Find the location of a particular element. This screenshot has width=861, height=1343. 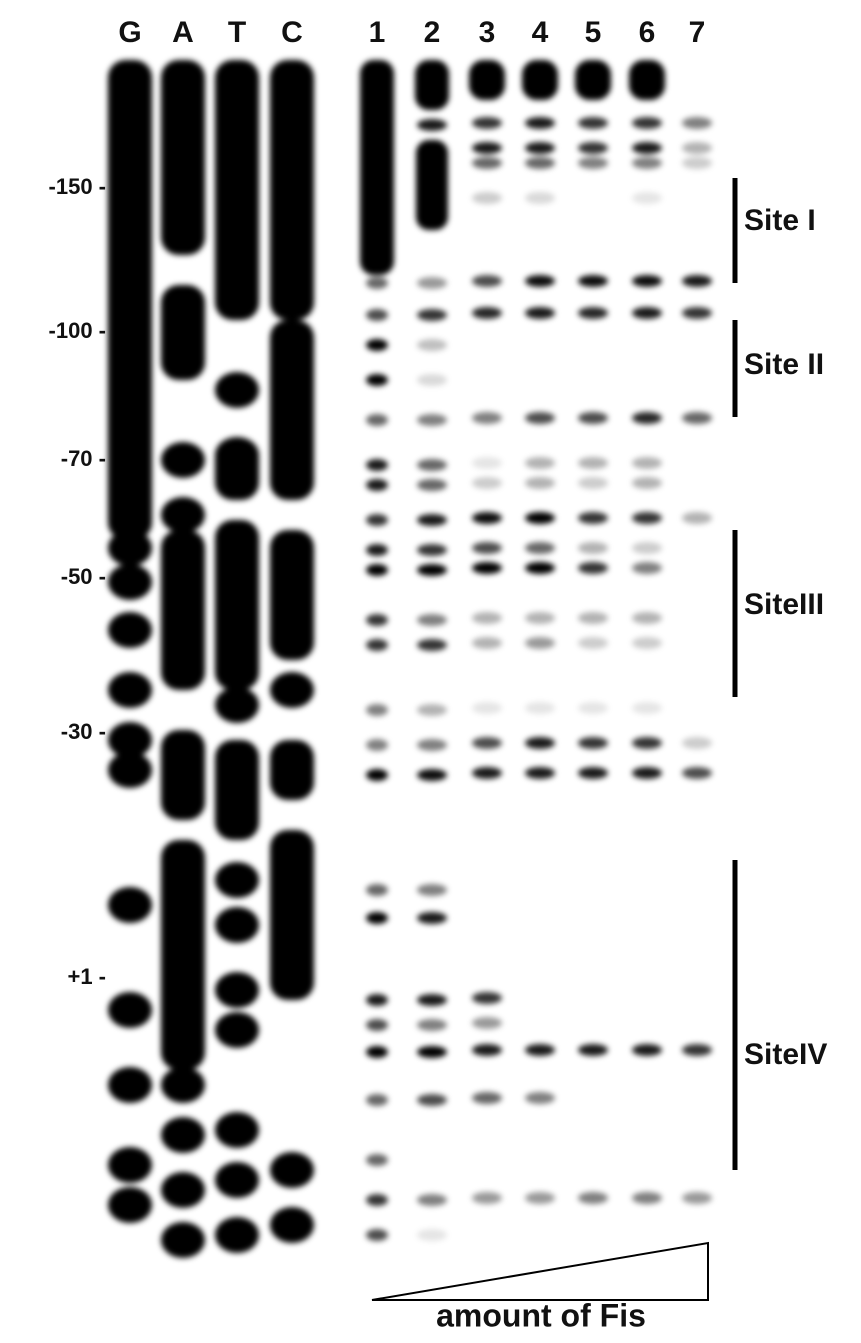

lane-label: 3 is located at coordinates (487, 32).